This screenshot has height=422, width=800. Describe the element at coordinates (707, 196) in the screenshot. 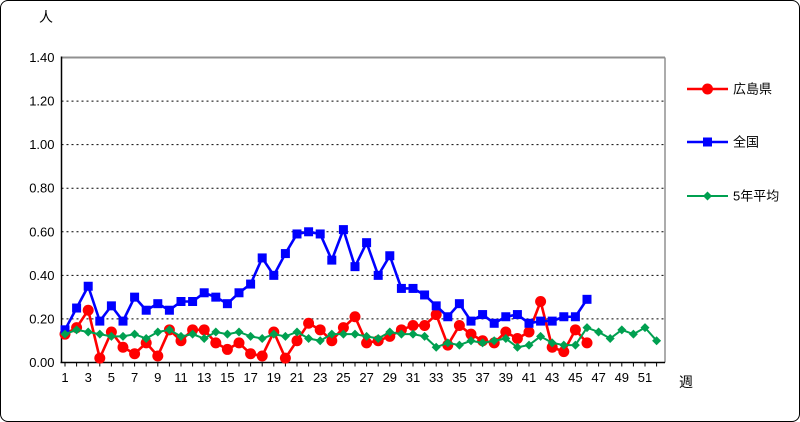

I see `legend-diamond-marker-icon` at that location.